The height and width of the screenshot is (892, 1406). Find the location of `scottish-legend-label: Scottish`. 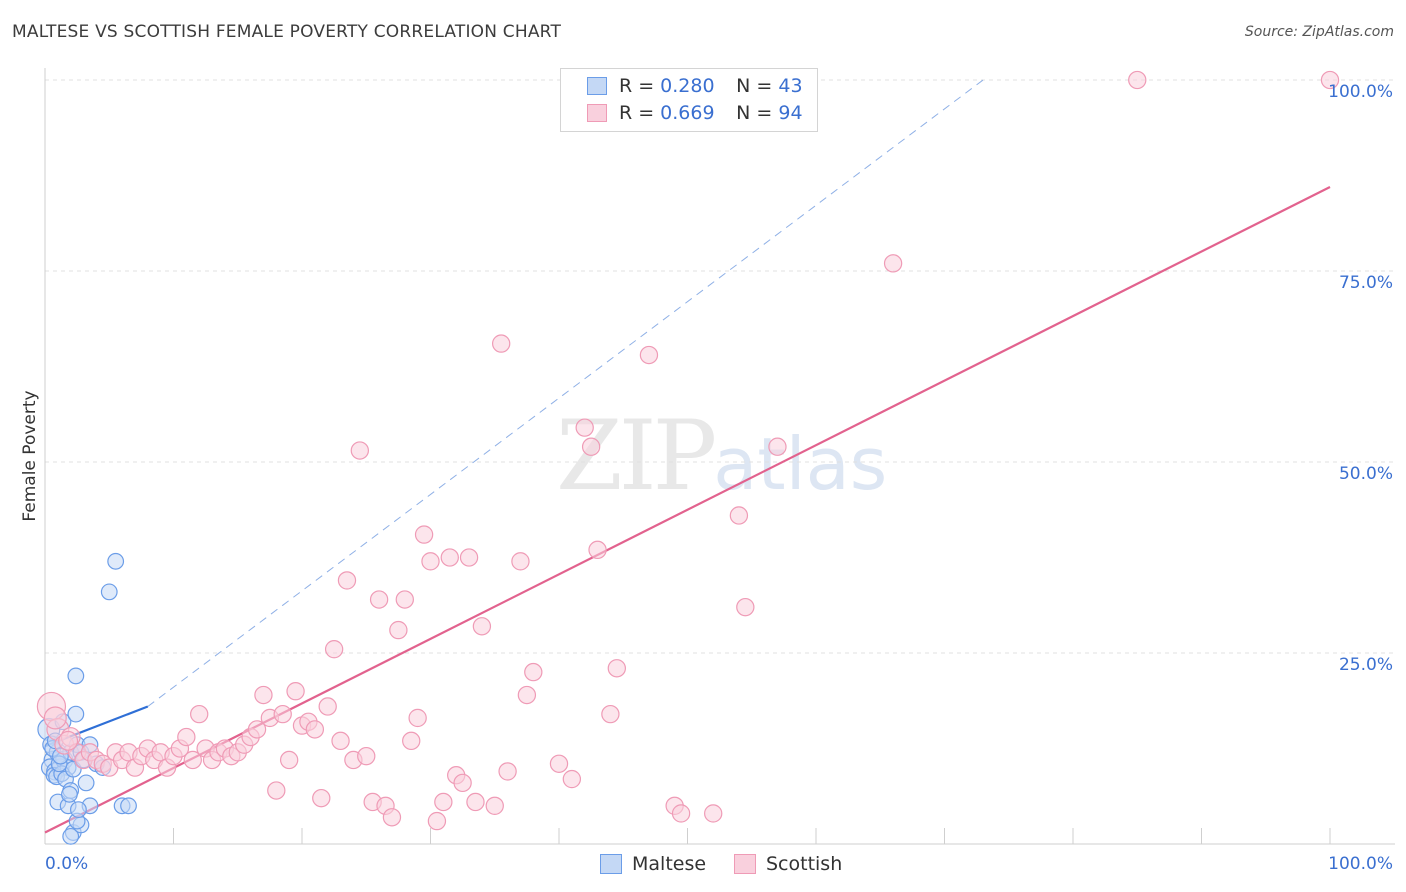

scottish-legend-label: Scottish is located at coordinates (804, 864).